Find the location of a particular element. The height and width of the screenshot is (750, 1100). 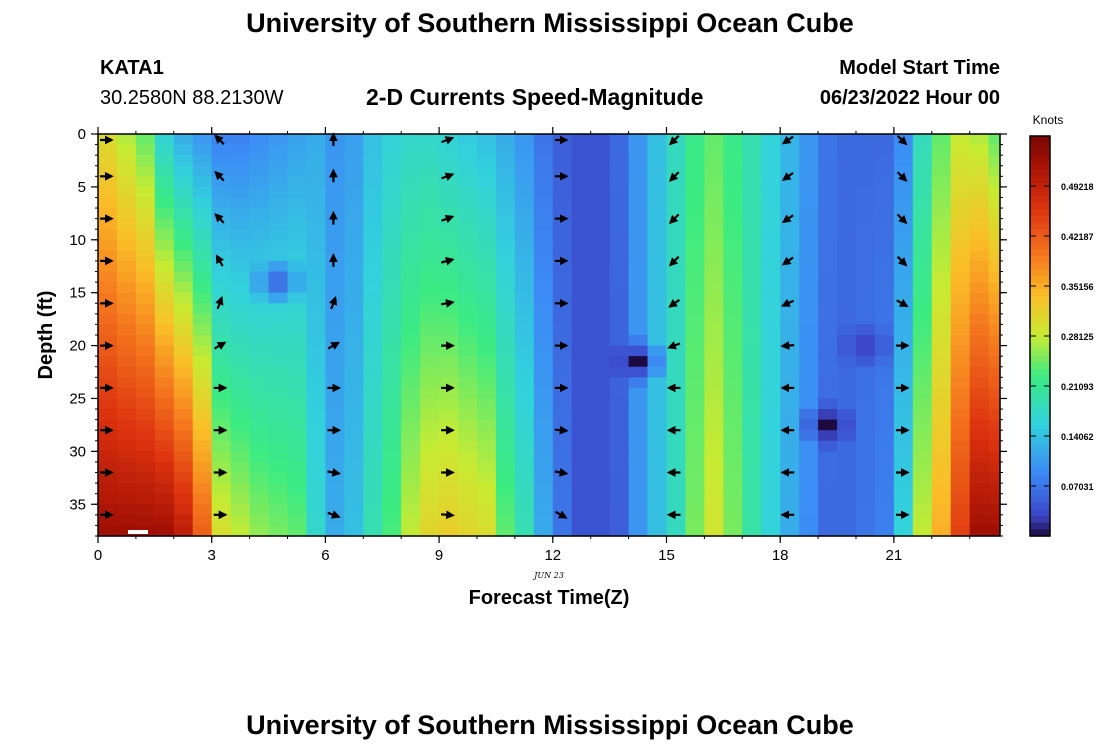

current-arrow is located at coordinates (561, 430).